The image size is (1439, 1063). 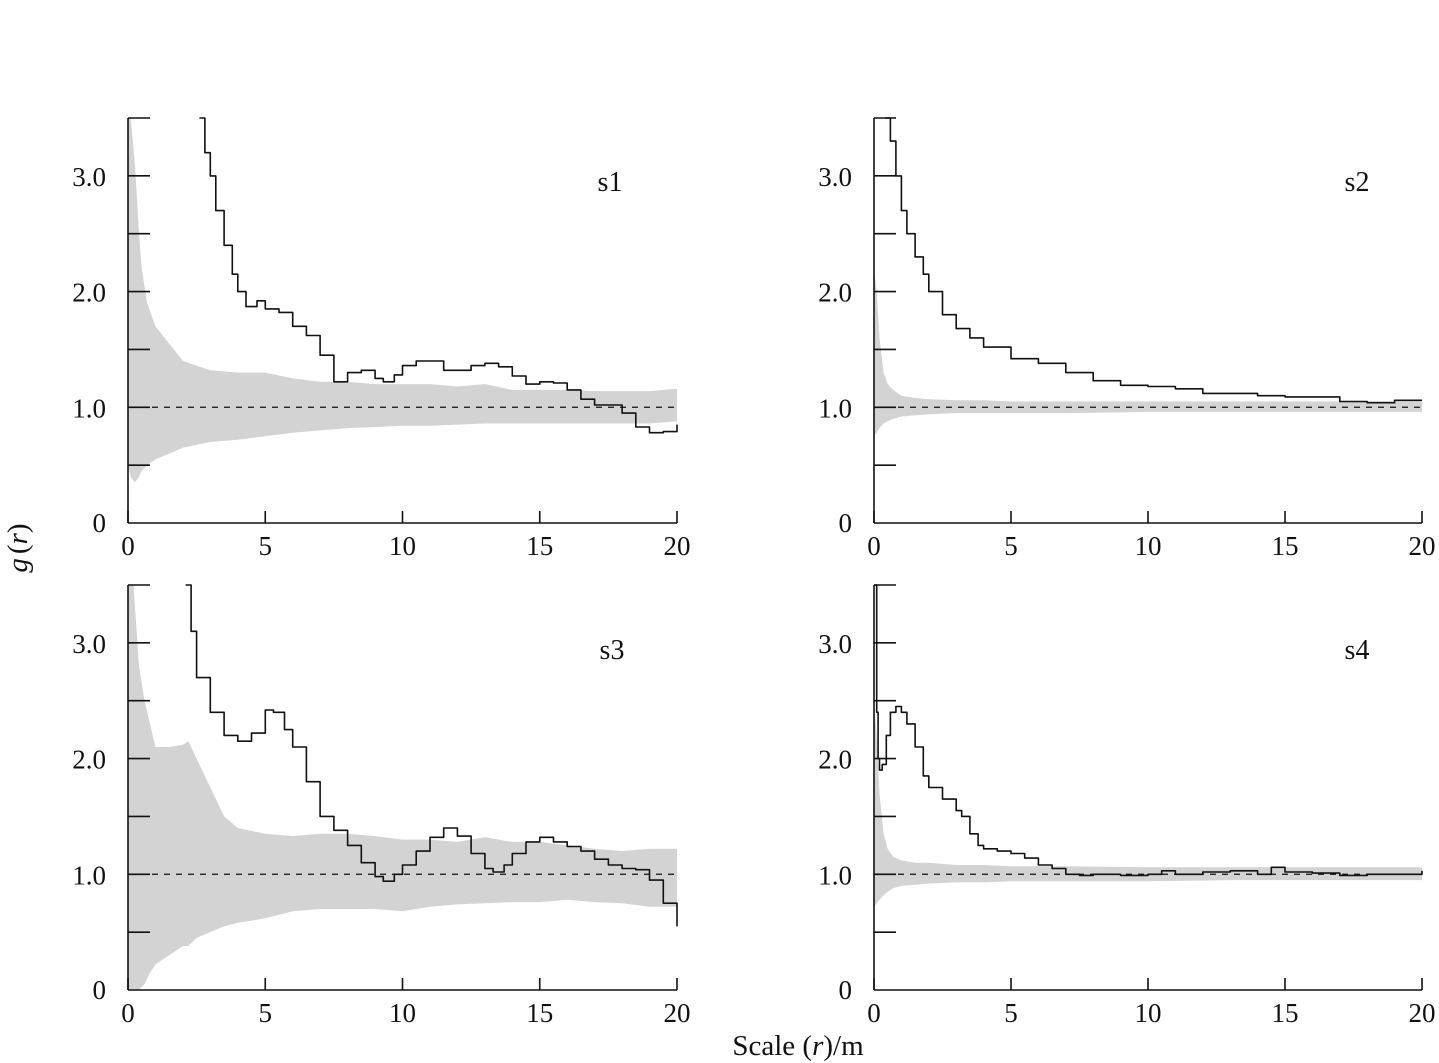 I want to click on shared-y-axis-title: g(r), so click(x=18, y=547).